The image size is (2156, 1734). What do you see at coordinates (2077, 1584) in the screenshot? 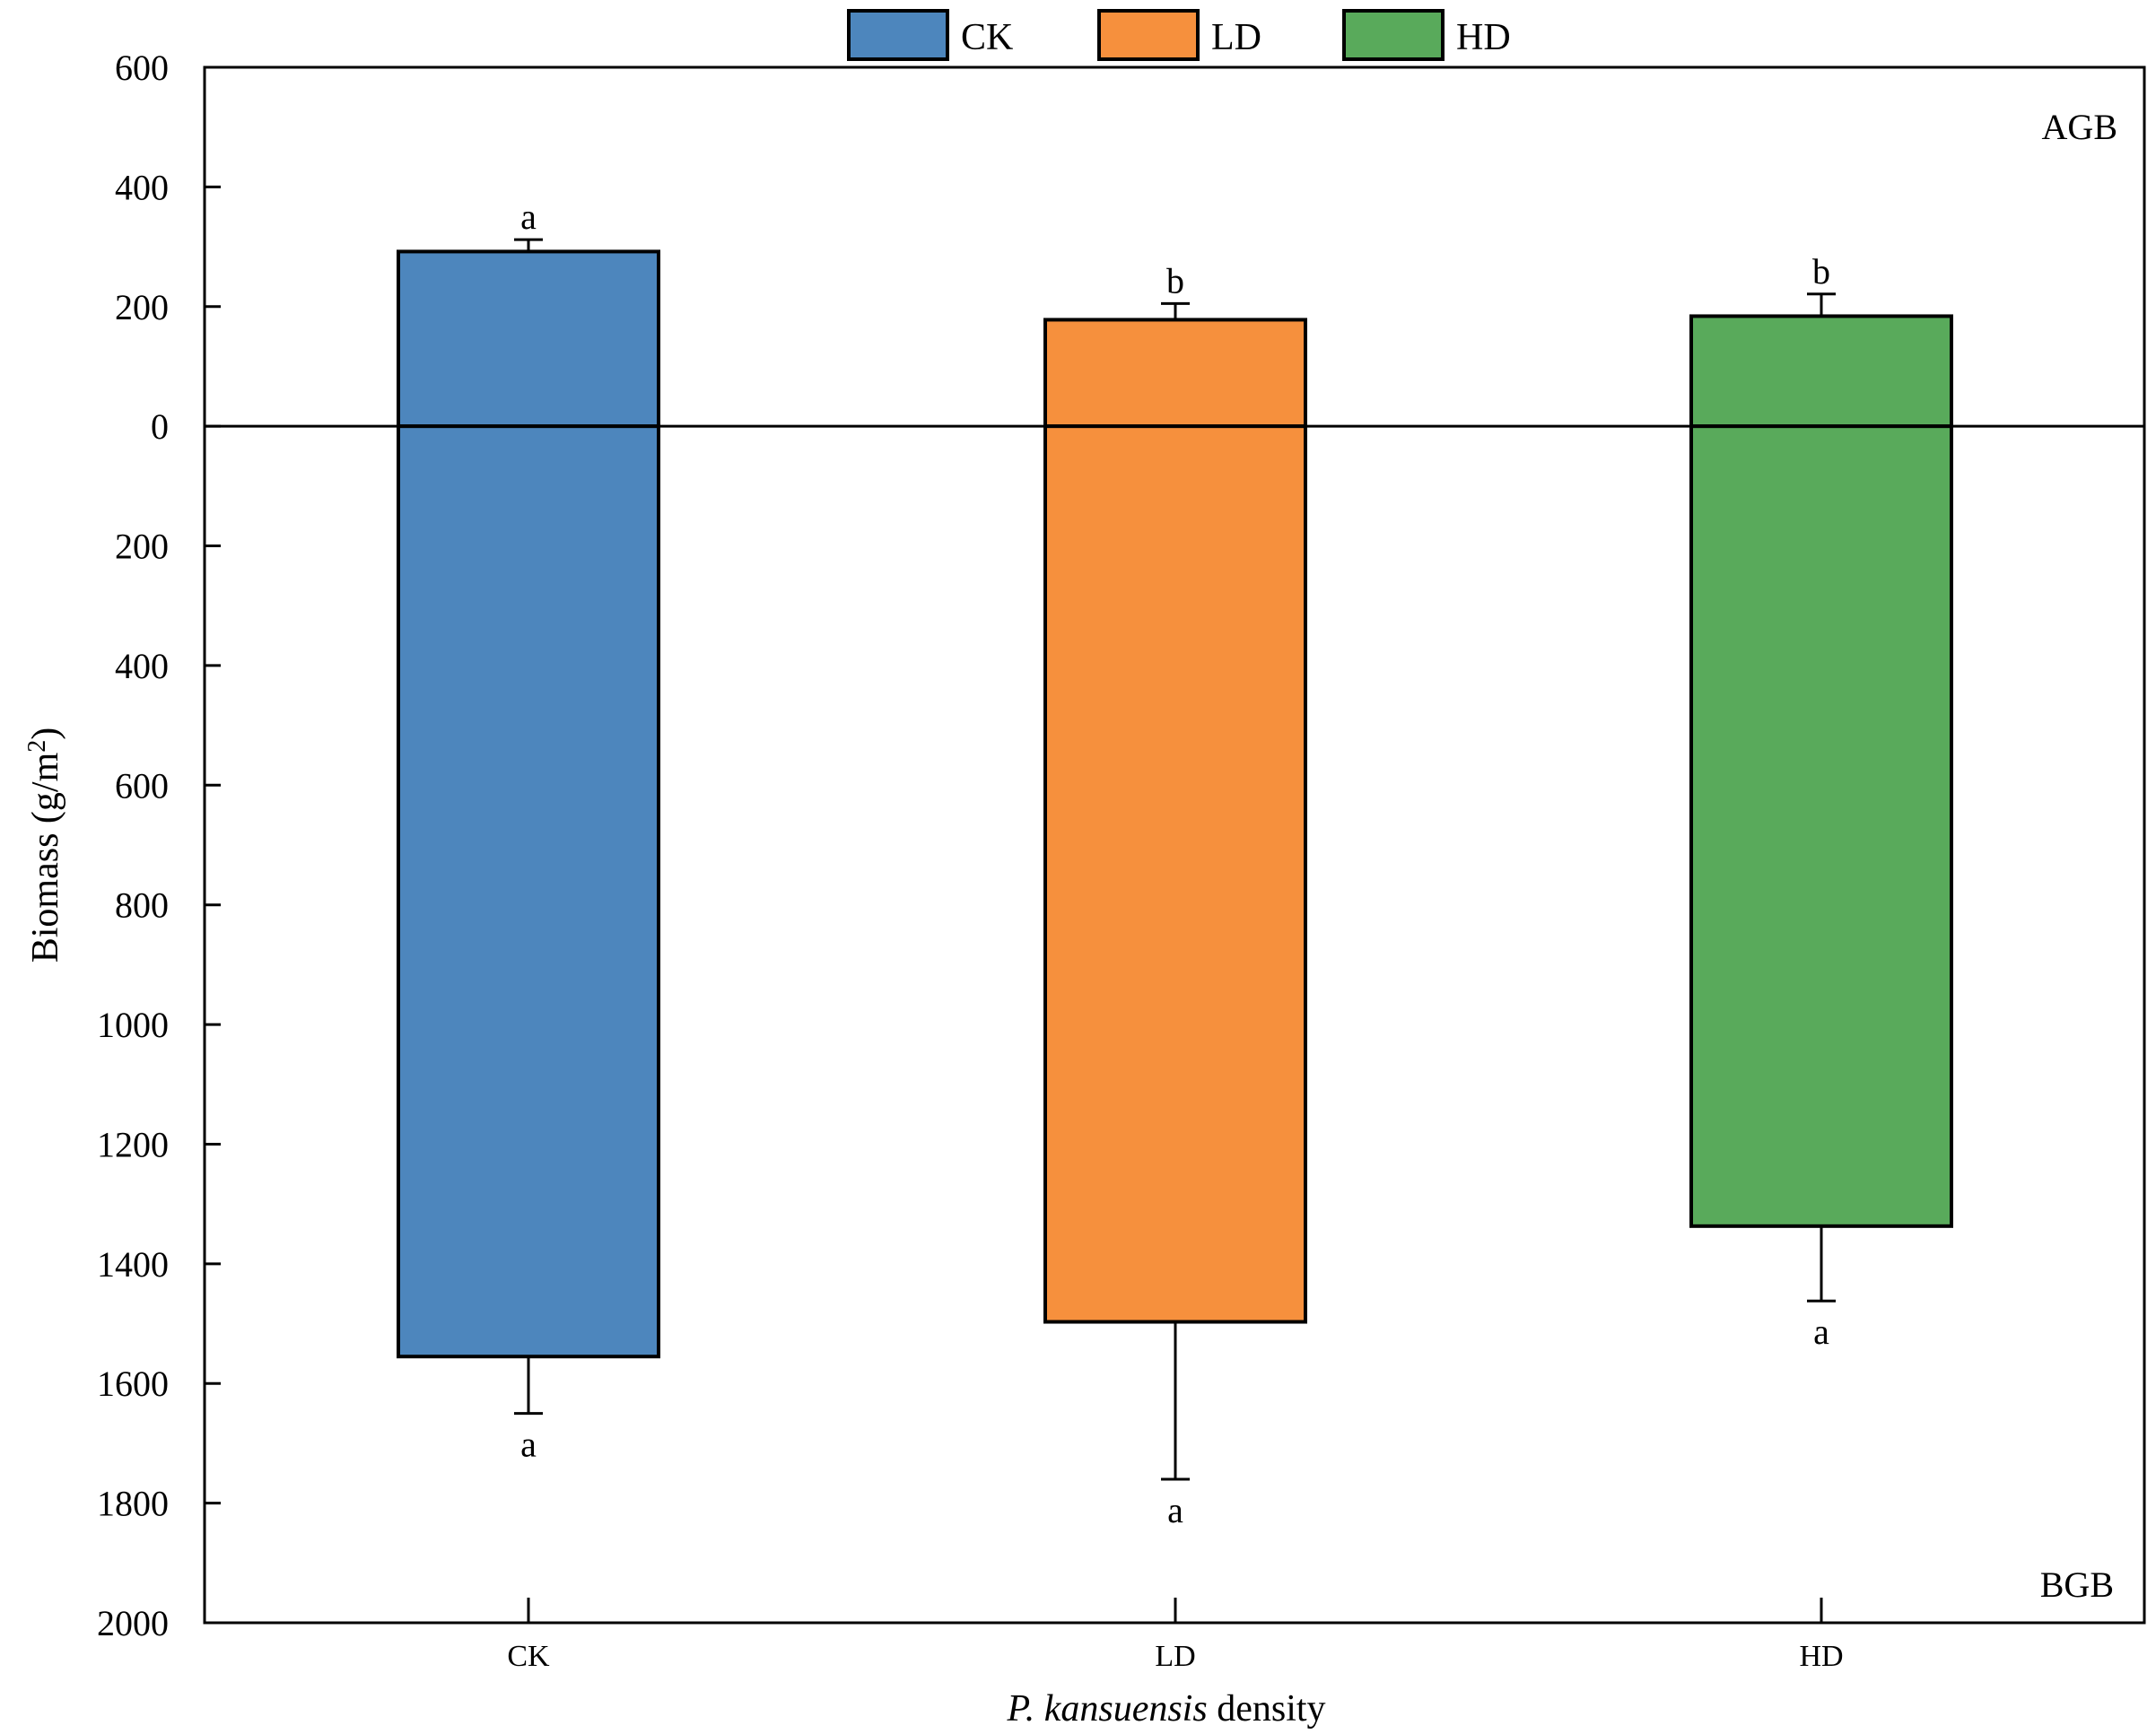
I see `panel-label-bgb: BGB` at bounding box center [2077, 1584].